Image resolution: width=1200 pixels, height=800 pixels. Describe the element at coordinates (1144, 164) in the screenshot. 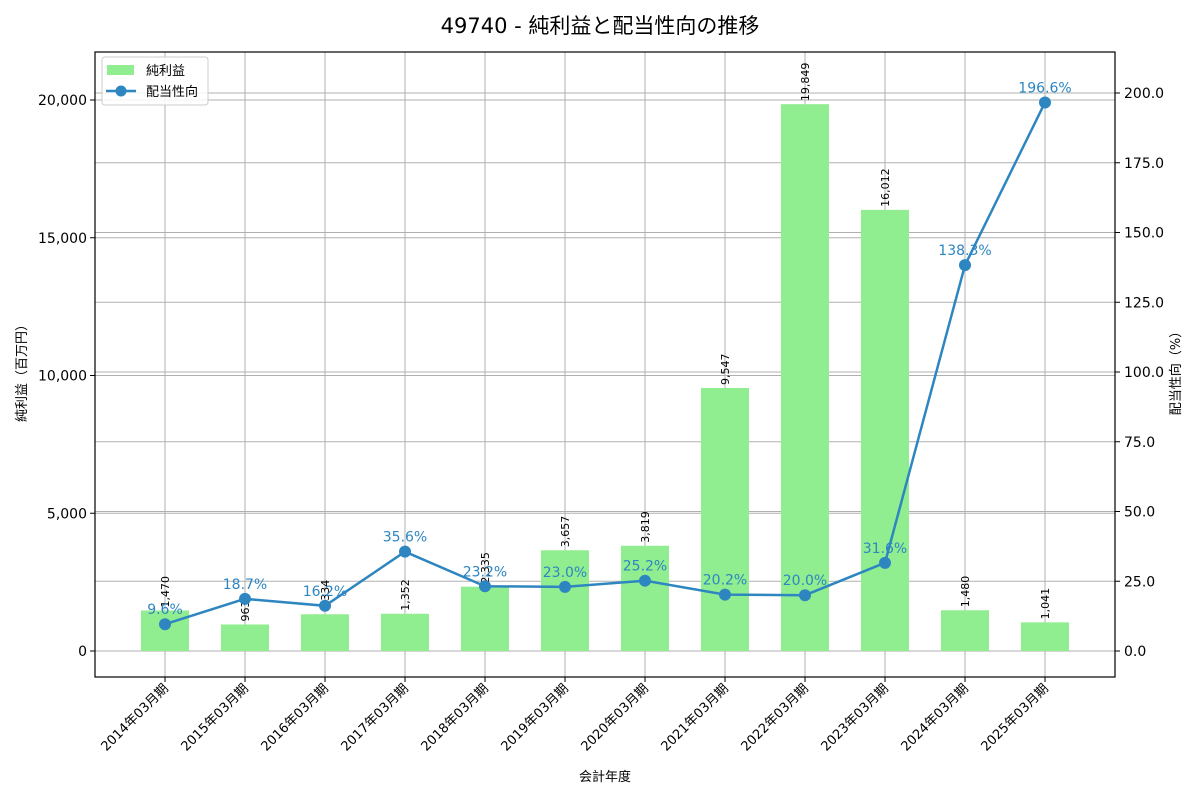

I see `y2-tick-label: 175.0` at that location.